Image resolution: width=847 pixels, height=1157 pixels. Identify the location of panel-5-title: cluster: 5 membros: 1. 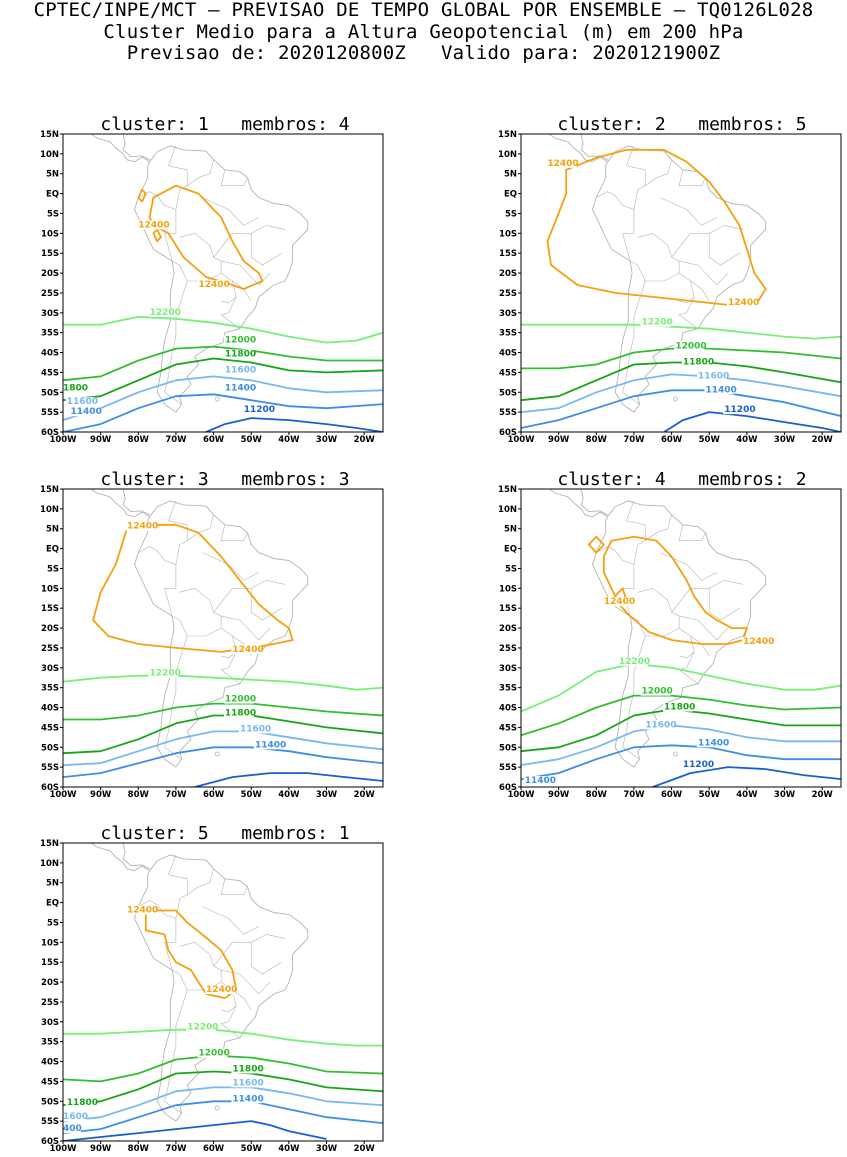
(225, 833).